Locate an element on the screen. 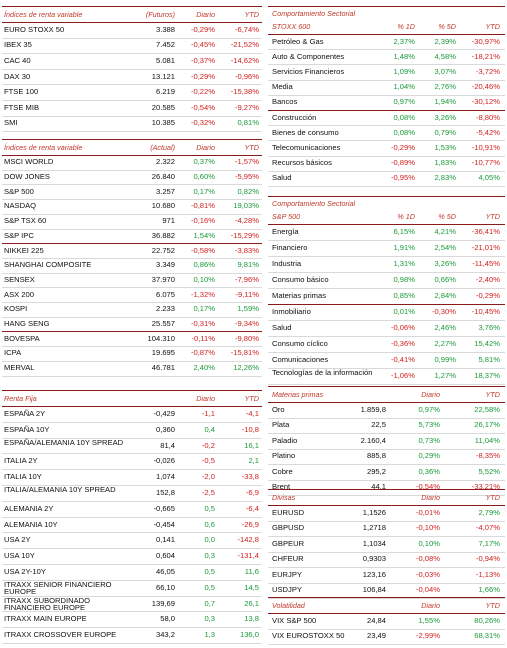  row-value: -36,41% is located at coordinates (485, 231).